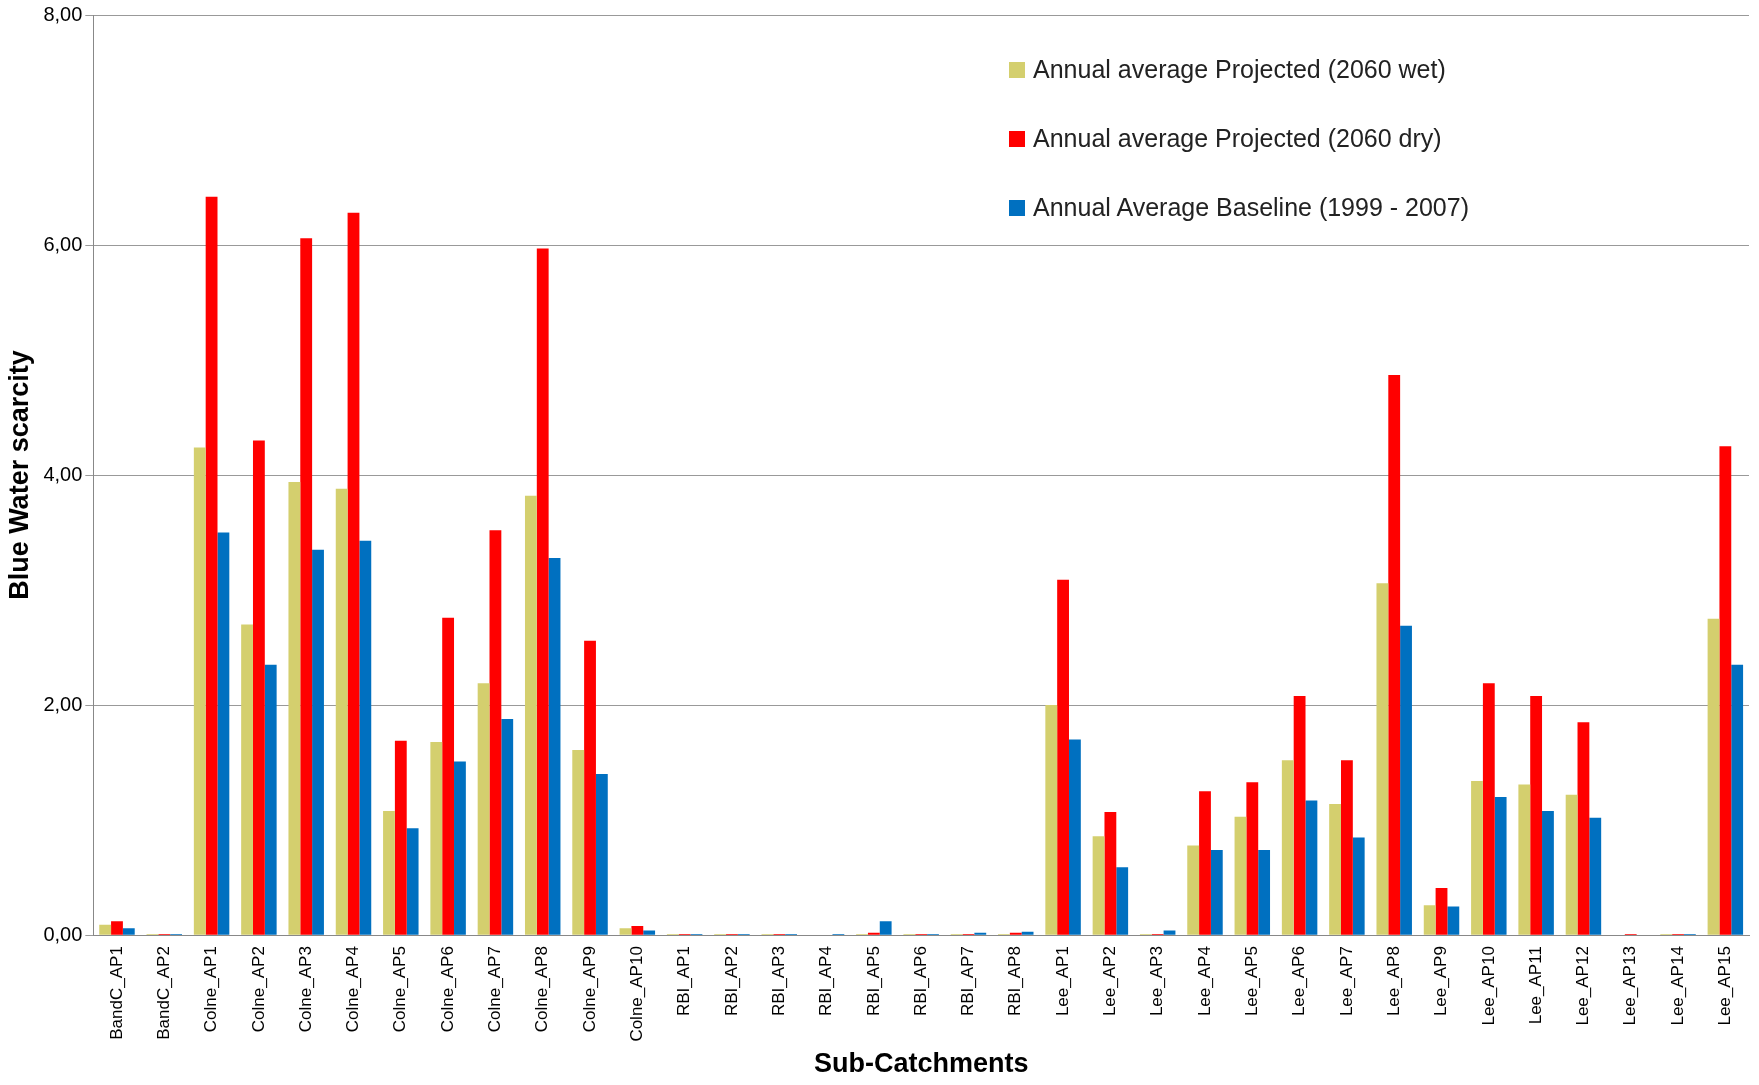  What do you see at coordinates (589, 989) in the screenshot?
I see `x-tick-label: Colne_AP9` at bounding box center [589, 989].